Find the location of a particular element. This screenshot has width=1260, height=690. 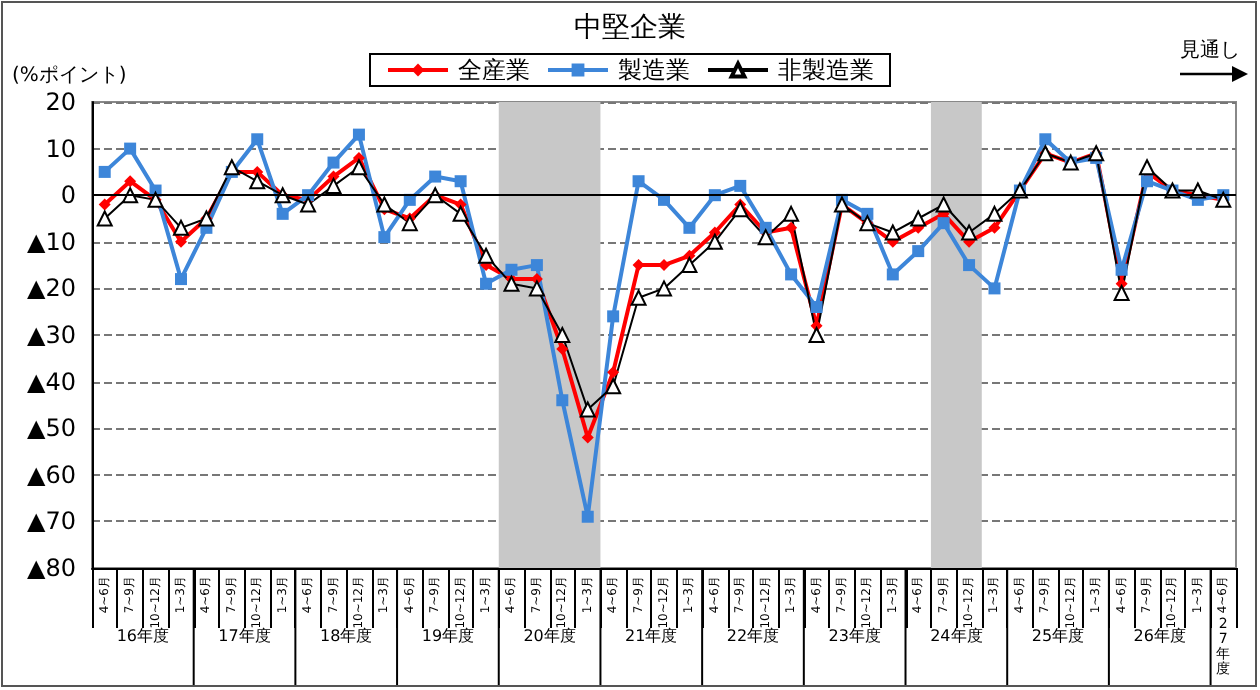

y-tick-label: 10 is located at coordinates (60, 148).